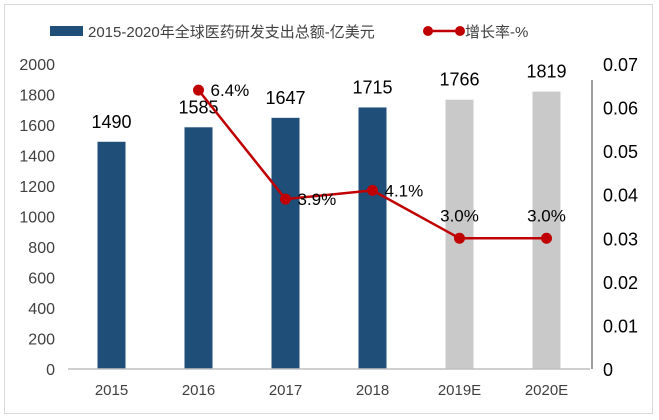 The image size is (659, 420). What do you see at coordinates (546, 72) in the screenshot?
I see `bar-data-label: 1819` at bounding box center [546, 72].